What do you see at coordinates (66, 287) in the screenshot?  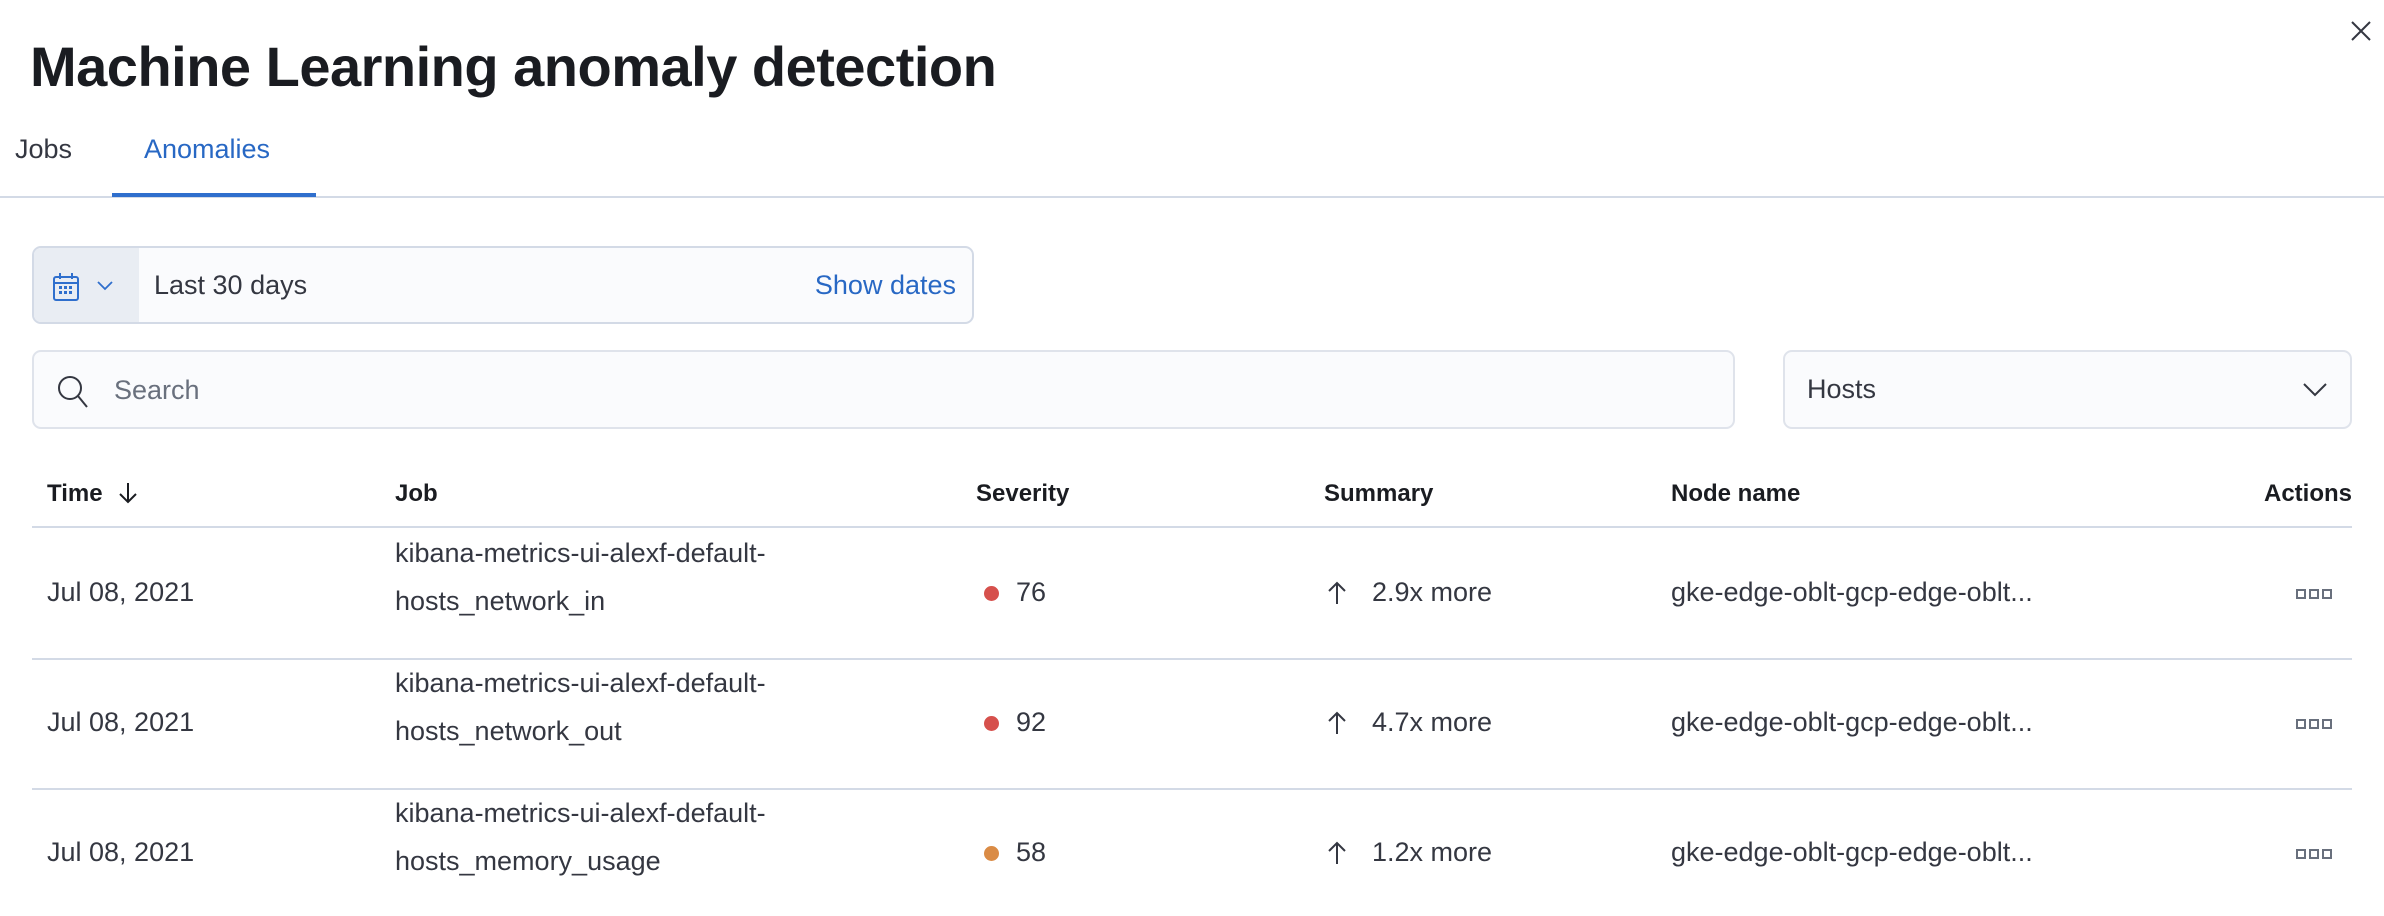 I see `calendar-icon` at bounding box center [66, 287].